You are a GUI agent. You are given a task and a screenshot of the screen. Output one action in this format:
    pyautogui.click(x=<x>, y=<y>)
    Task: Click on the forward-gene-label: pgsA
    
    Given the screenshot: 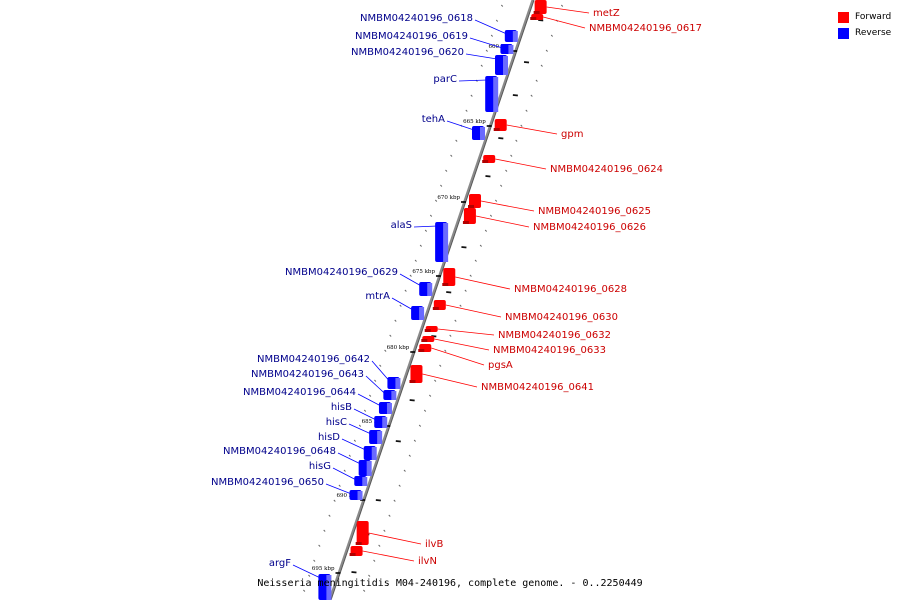 What is the action you would take?
    pyautogui.click(x=500, y=365)
    